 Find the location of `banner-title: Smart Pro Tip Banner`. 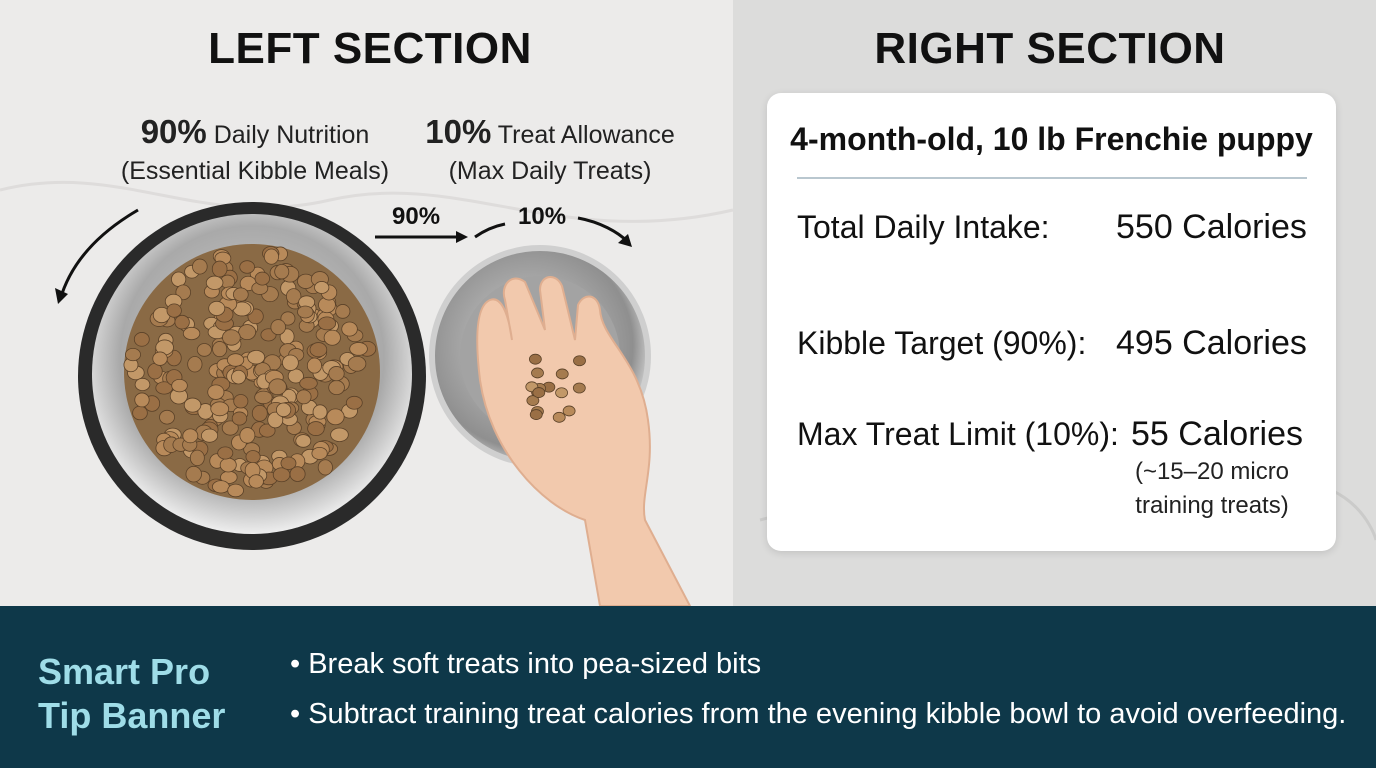

banner-title: Smart Pro Tip Banner is located at coordinates (131, 694).